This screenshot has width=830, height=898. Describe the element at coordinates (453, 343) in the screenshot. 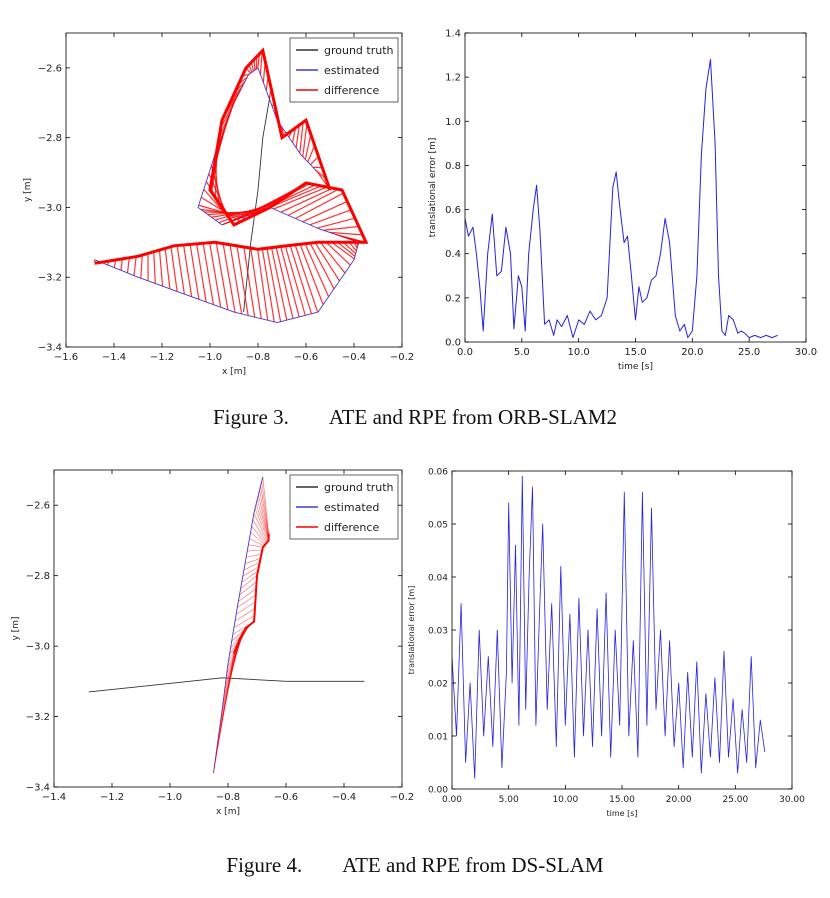

I see `y-tick-label: 0.0` at that location.